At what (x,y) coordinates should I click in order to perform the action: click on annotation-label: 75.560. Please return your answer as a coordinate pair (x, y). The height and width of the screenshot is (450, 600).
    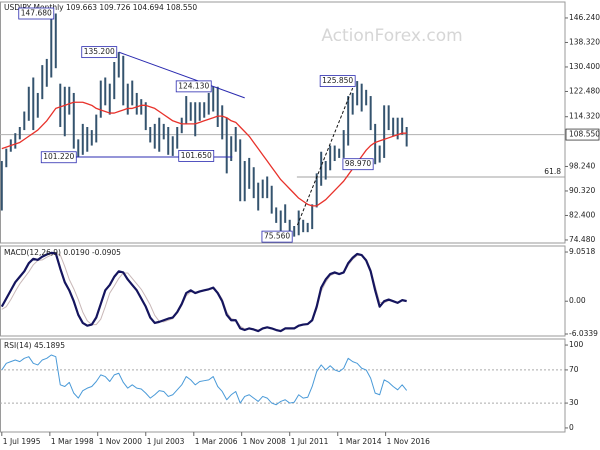
    Looking at the image, I should click on (277, 236).